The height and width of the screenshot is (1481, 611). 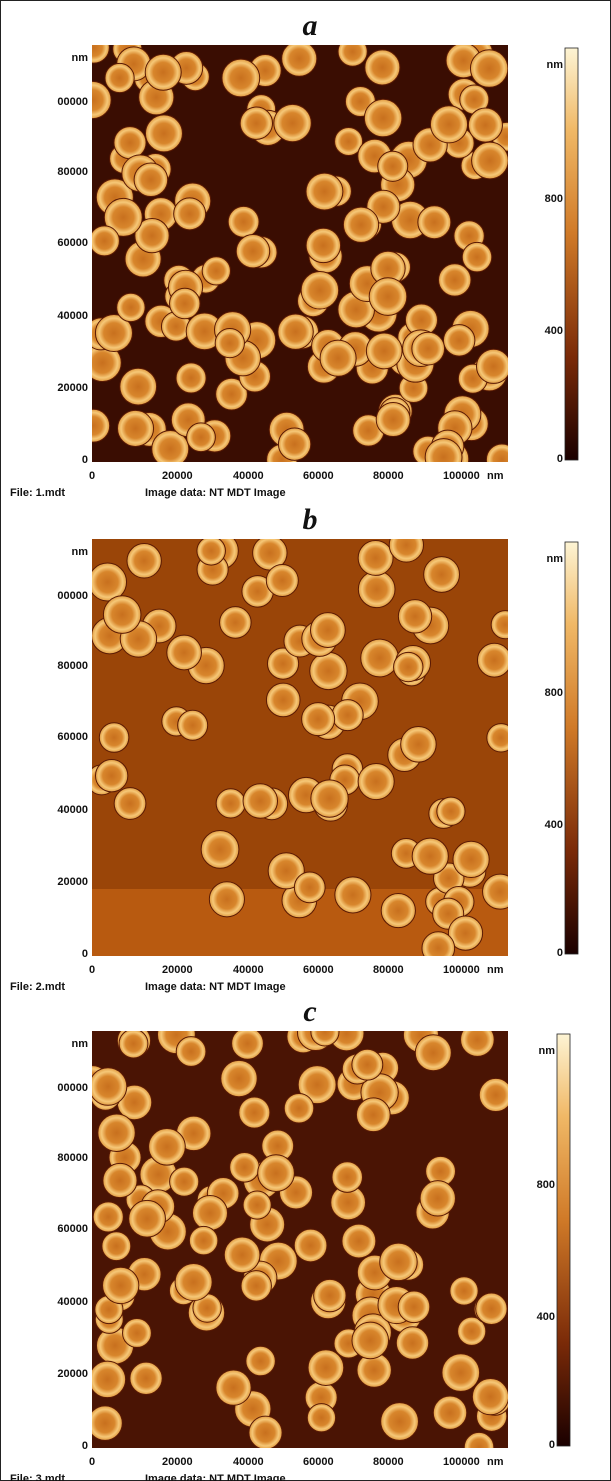 I want to click on colorbar-label: 400, so click(x=546, y=1317).